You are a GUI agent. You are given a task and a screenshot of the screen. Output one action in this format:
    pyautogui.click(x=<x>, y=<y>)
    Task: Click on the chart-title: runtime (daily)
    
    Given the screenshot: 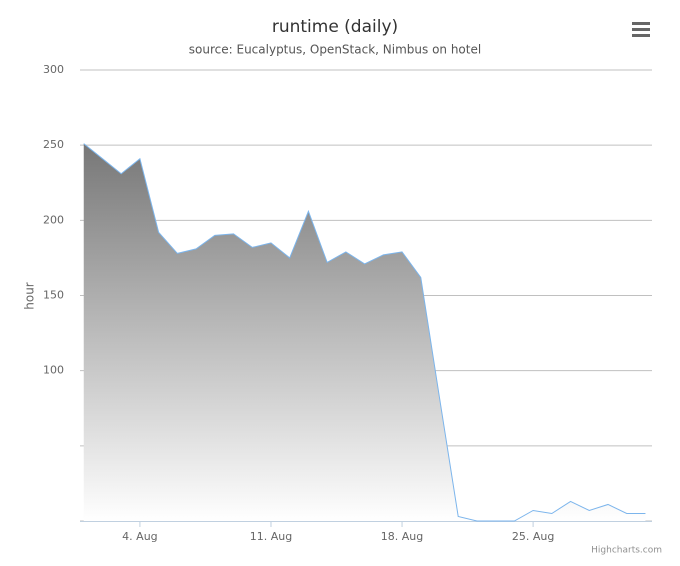 What is the action you would take?
    pyautogui.click(x=335, y=27)
    